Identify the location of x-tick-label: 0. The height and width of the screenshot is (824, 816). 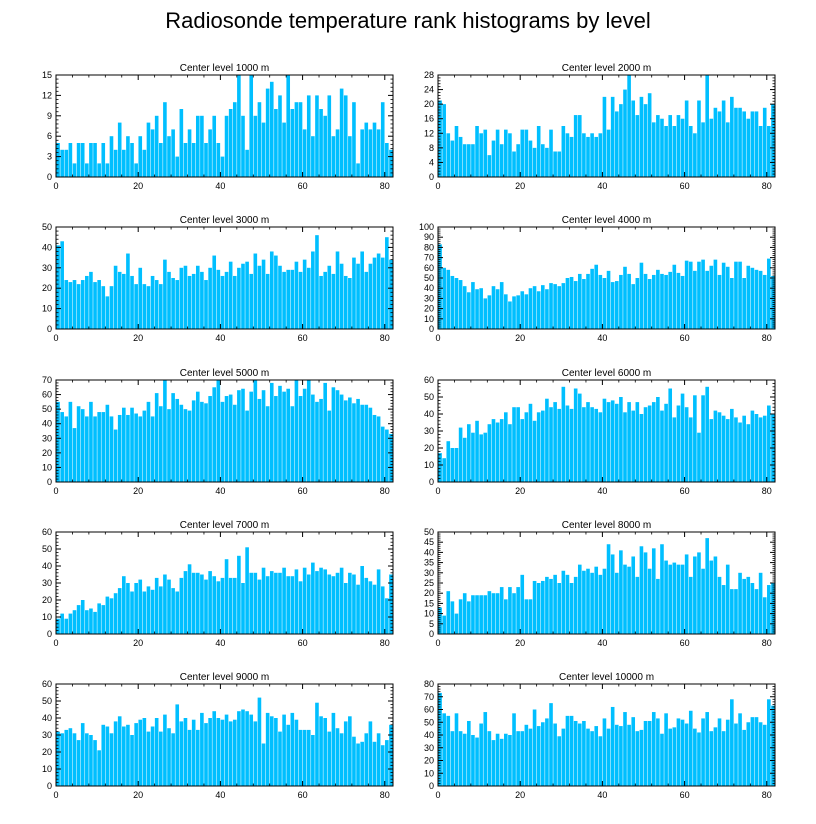
(55, 643).